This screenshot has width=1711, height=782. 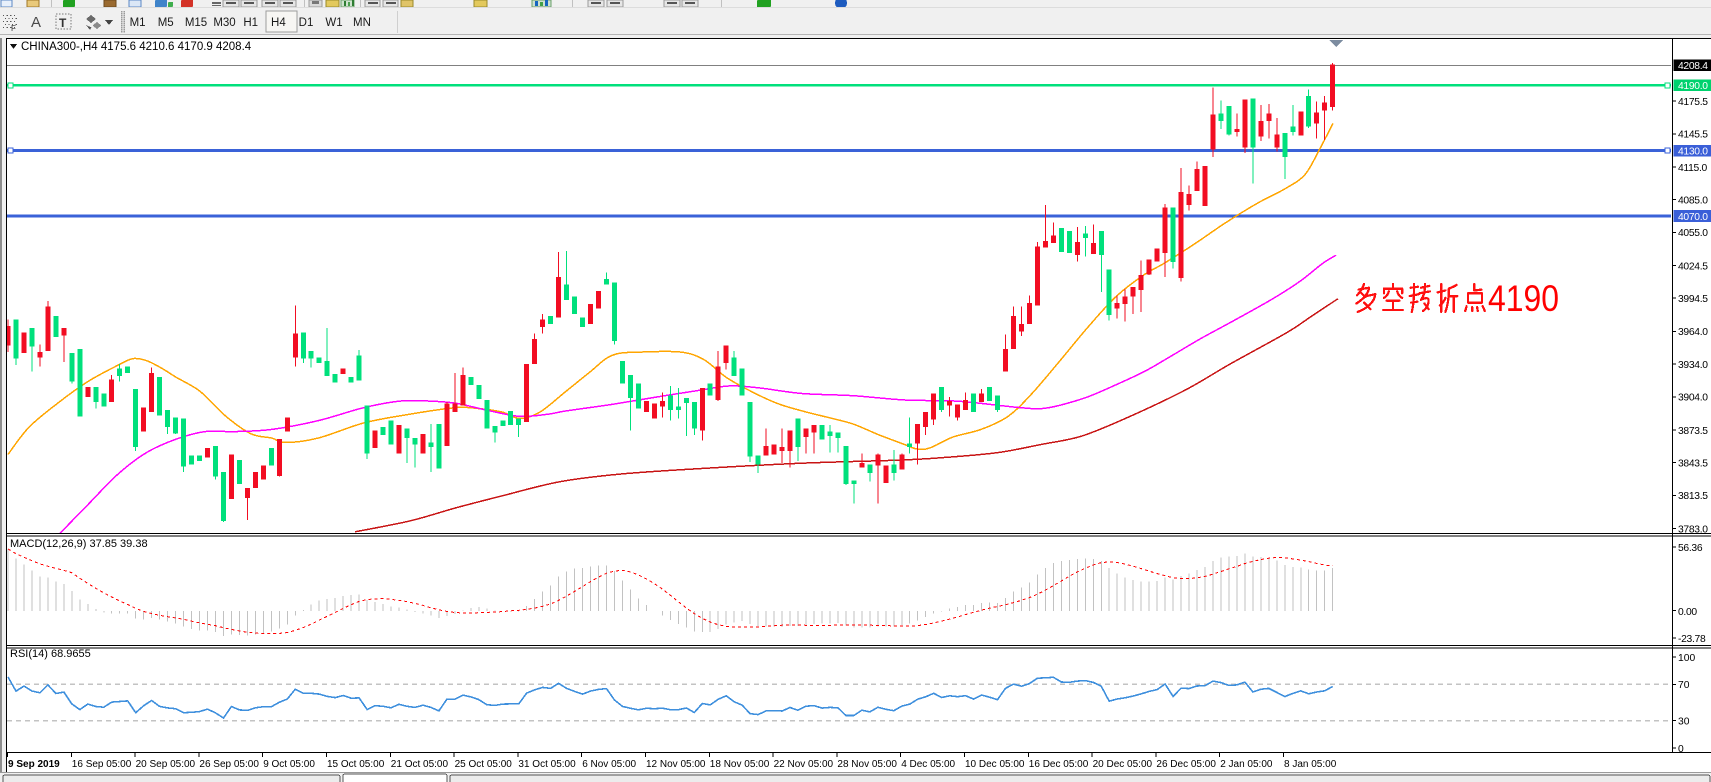 What do you see at coordinates (1693, 529) in the screenshot?
I see `svg-text: 3783.0` at bounding box center [1693, 529].